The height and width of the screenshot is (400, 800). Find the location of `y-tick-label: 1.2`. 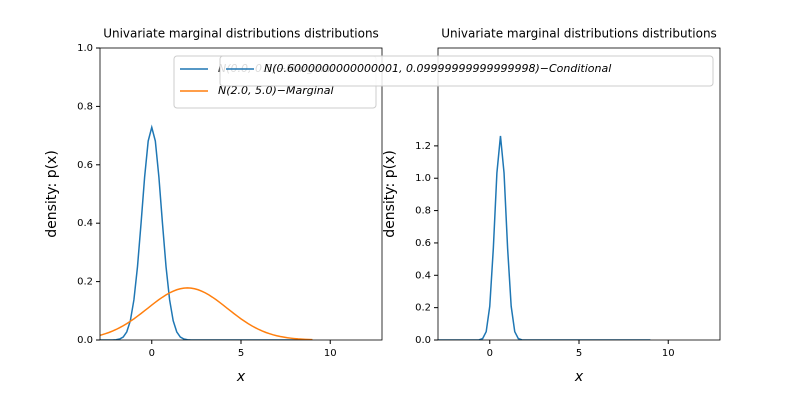

y-tick-label: 1.2 is located at coordinates (423, 146).